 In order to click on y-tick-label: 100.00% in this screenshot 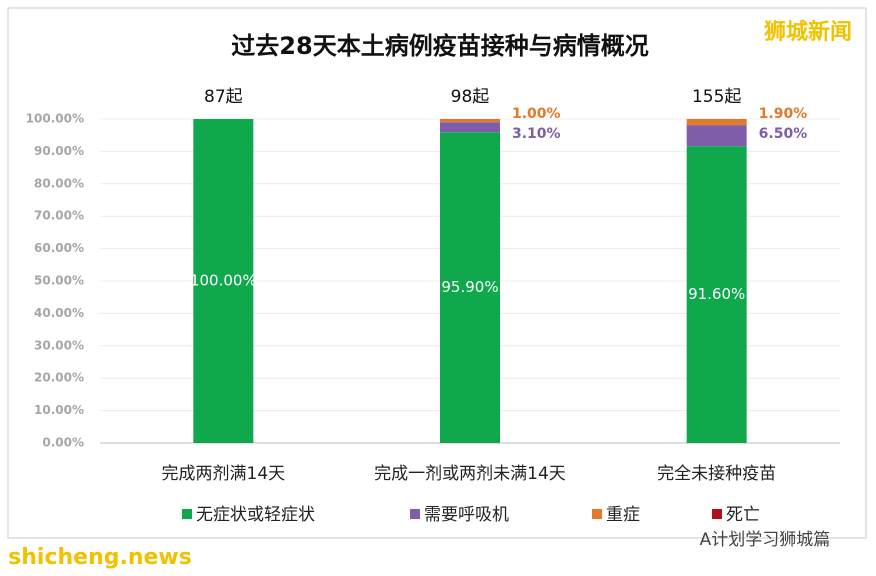, I will do `click(55, 119)`.